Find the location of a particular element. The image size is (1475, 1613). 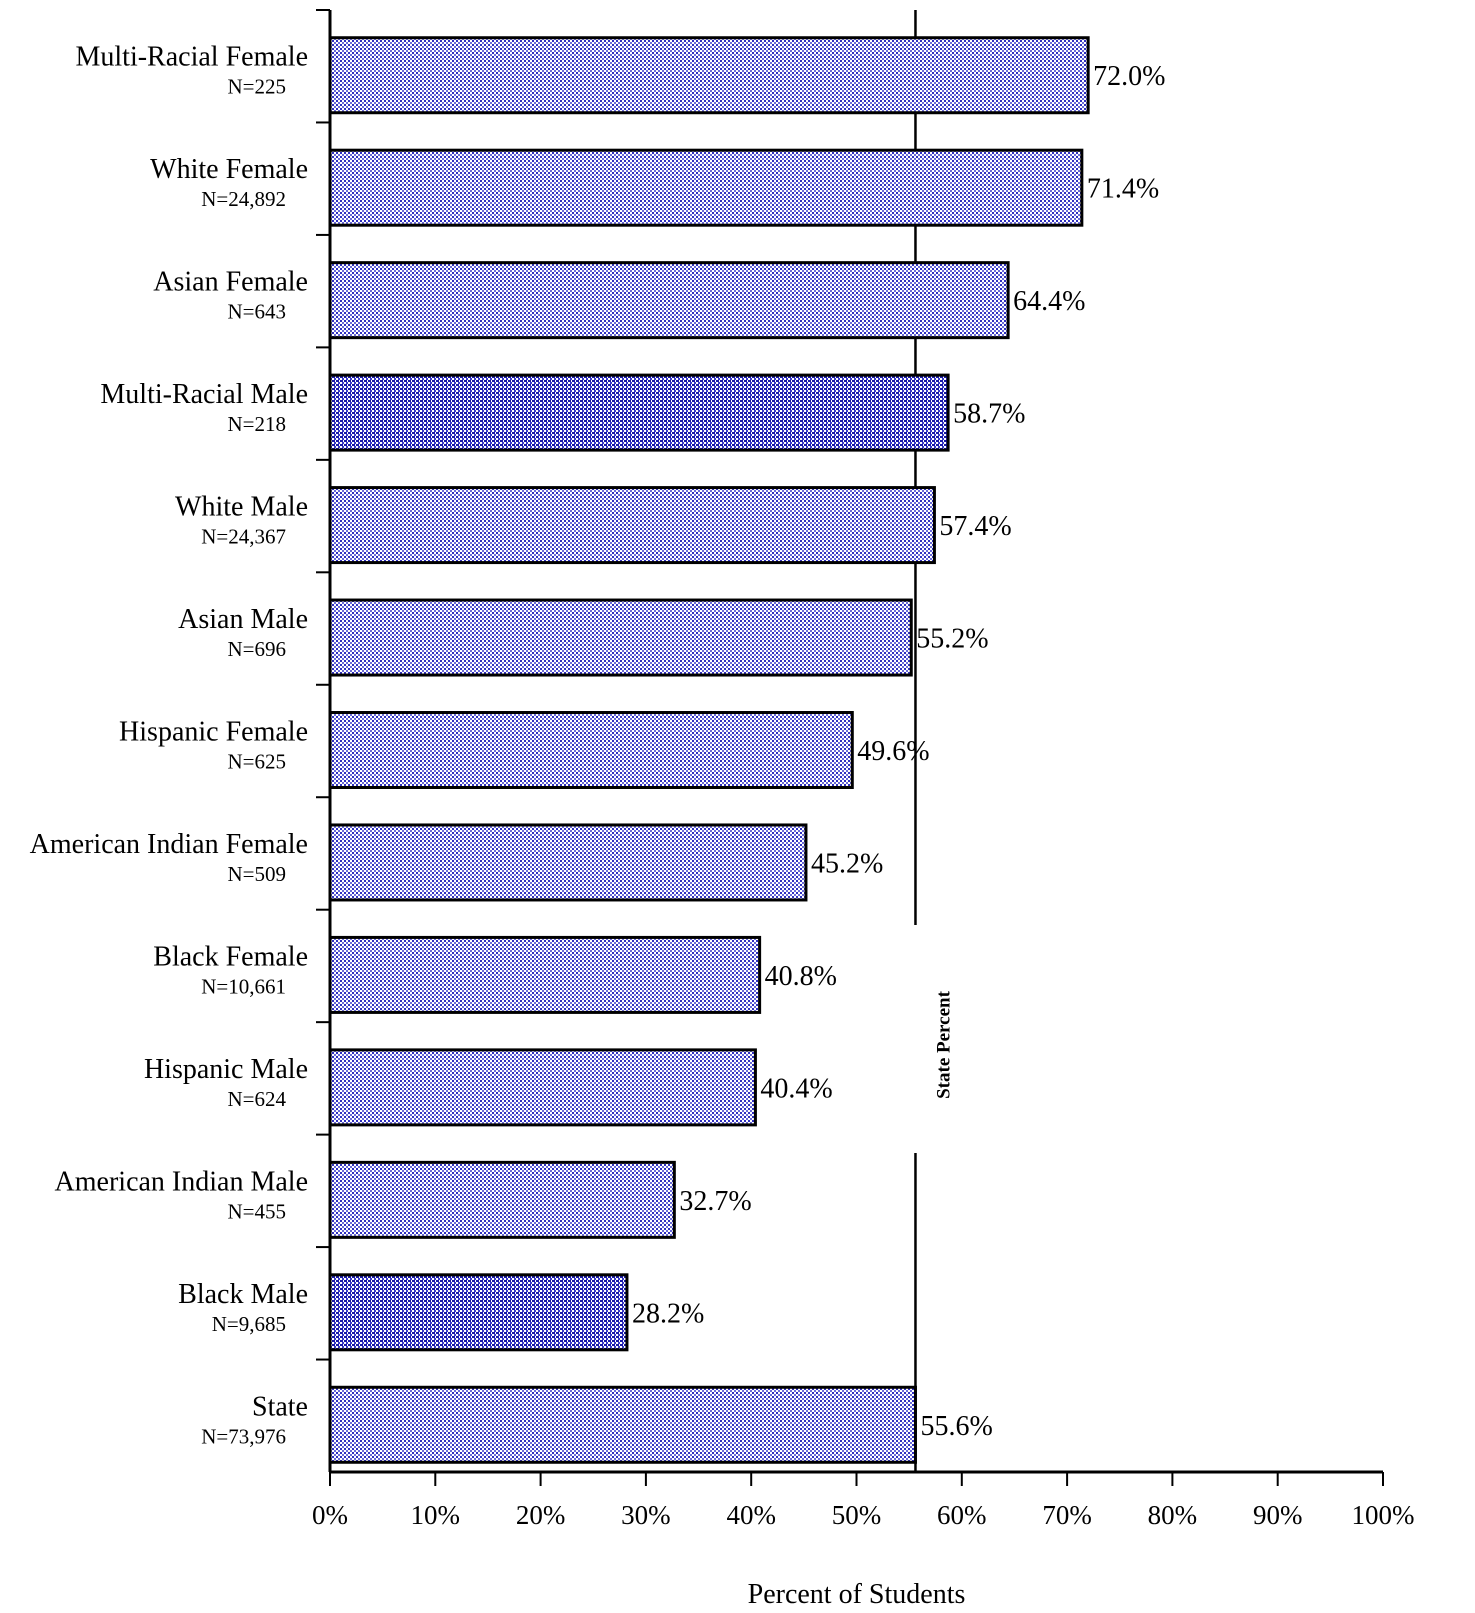

bar-value-label: 40.4% is located at coordinates (796, 1088).